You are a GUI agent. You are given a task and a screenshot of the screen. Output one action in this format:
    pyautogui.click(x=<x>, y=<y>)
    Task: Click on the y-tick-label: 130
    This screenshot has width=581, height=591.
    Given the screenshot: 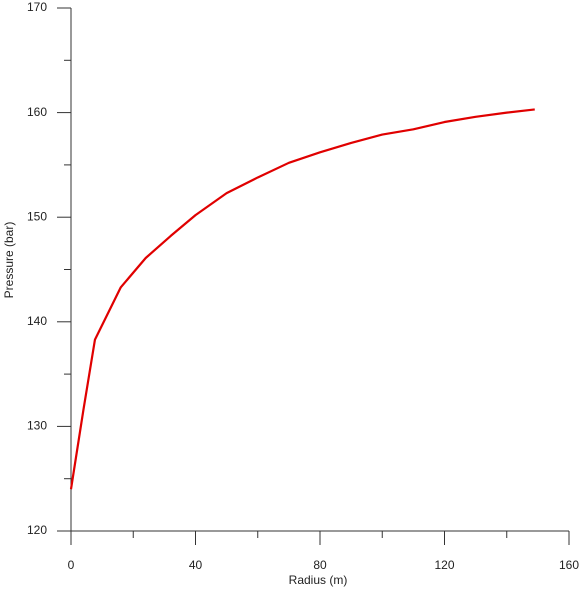 What is the action you would take?
    pyautogui.click(x=37, y=426)
    